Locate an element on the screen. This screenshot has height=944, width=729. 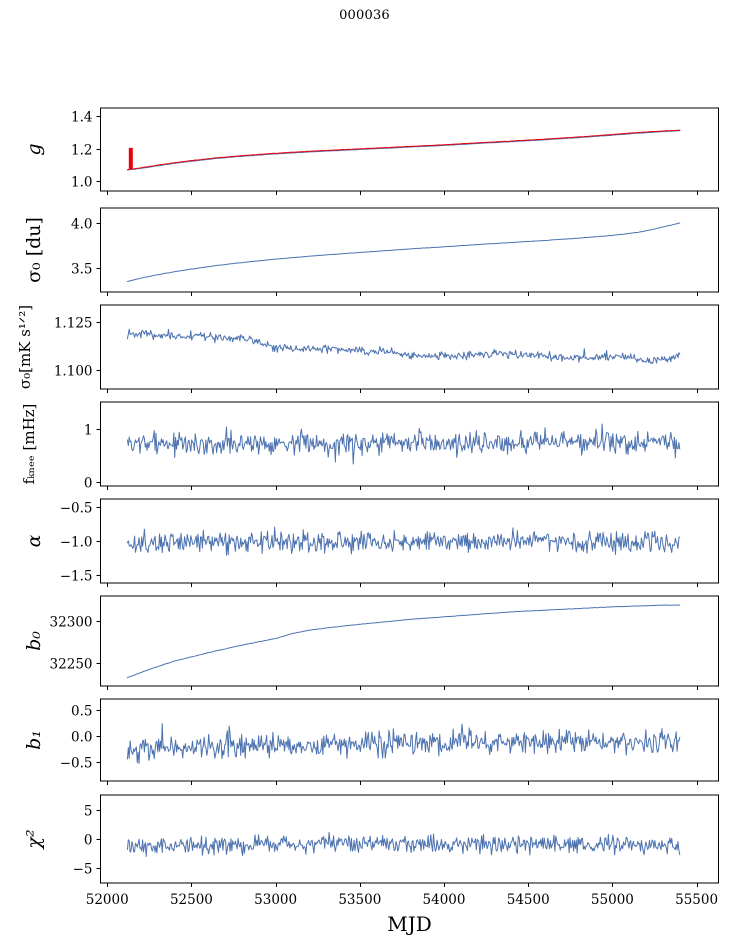
y-axis-label-b1: b₁ is located at coordinates (34, 740).